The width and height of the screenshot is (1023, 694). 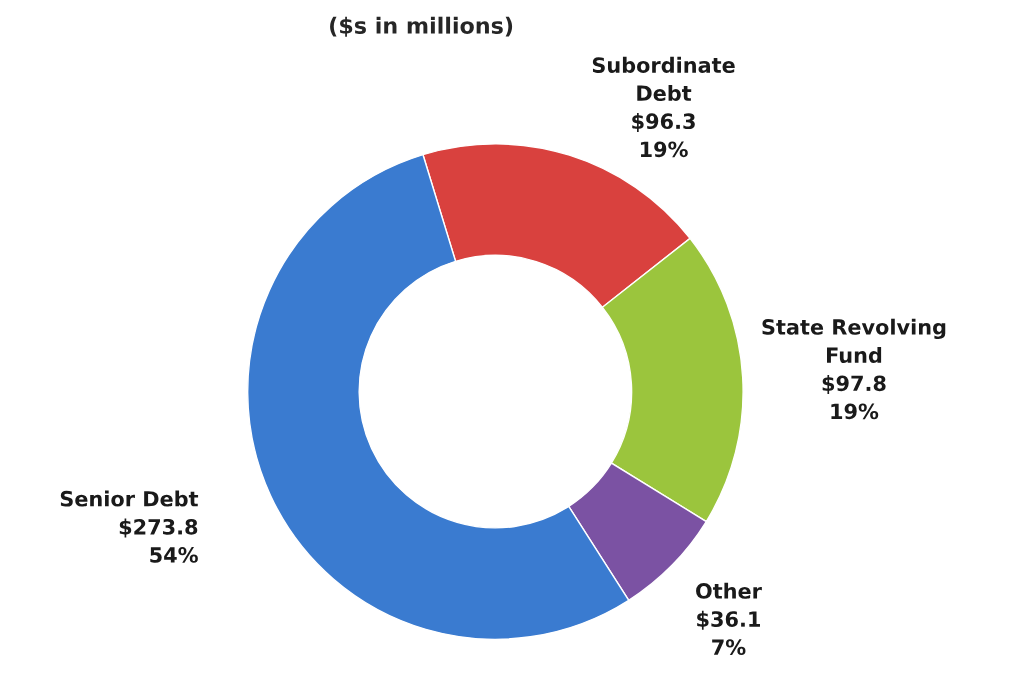 What do you see at coordinates (728, 633) in the screenshot?
I see `data-label: $36.1 7%` at bounding box center [728, 633].